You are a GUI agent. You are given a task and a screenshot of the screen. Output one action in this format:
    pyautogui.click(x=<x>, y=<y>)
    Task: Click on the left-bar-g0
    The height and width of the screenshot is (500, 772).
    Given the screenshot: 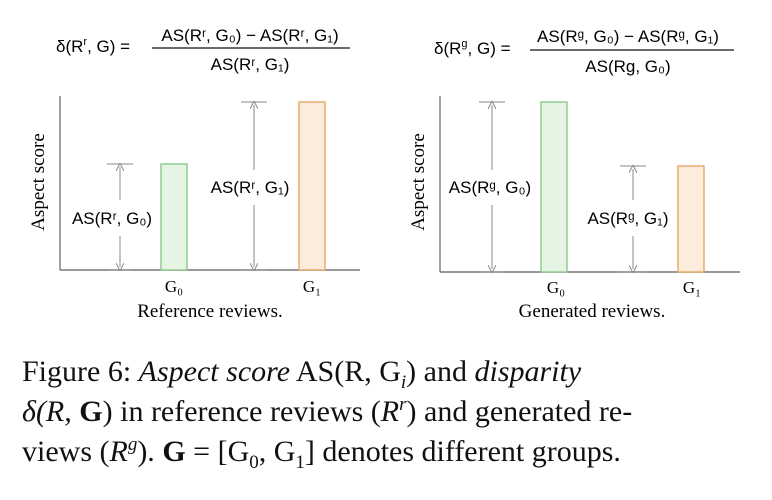 What is the action you would take?
    pyautogui.click(x=174, y=217)
    